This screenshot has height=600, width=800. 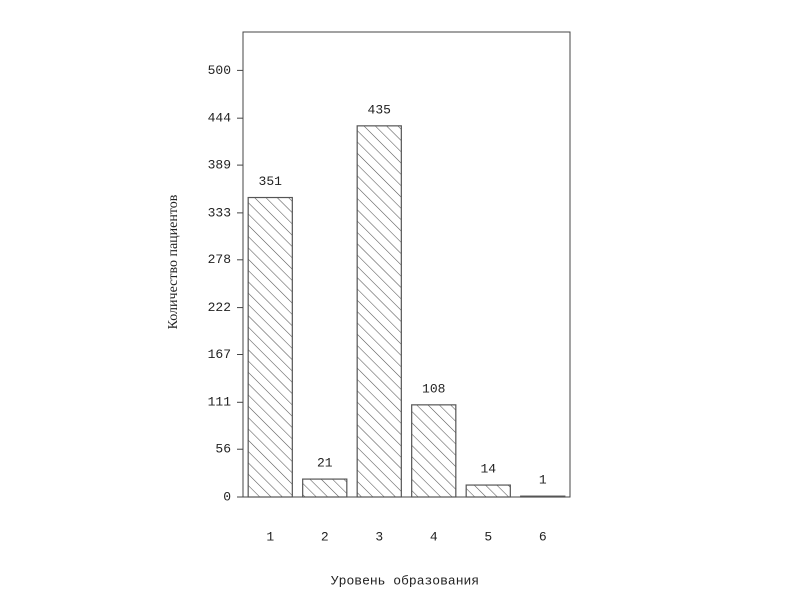 I want to click on y-tick-label: 222, so click(x=219, y=307).